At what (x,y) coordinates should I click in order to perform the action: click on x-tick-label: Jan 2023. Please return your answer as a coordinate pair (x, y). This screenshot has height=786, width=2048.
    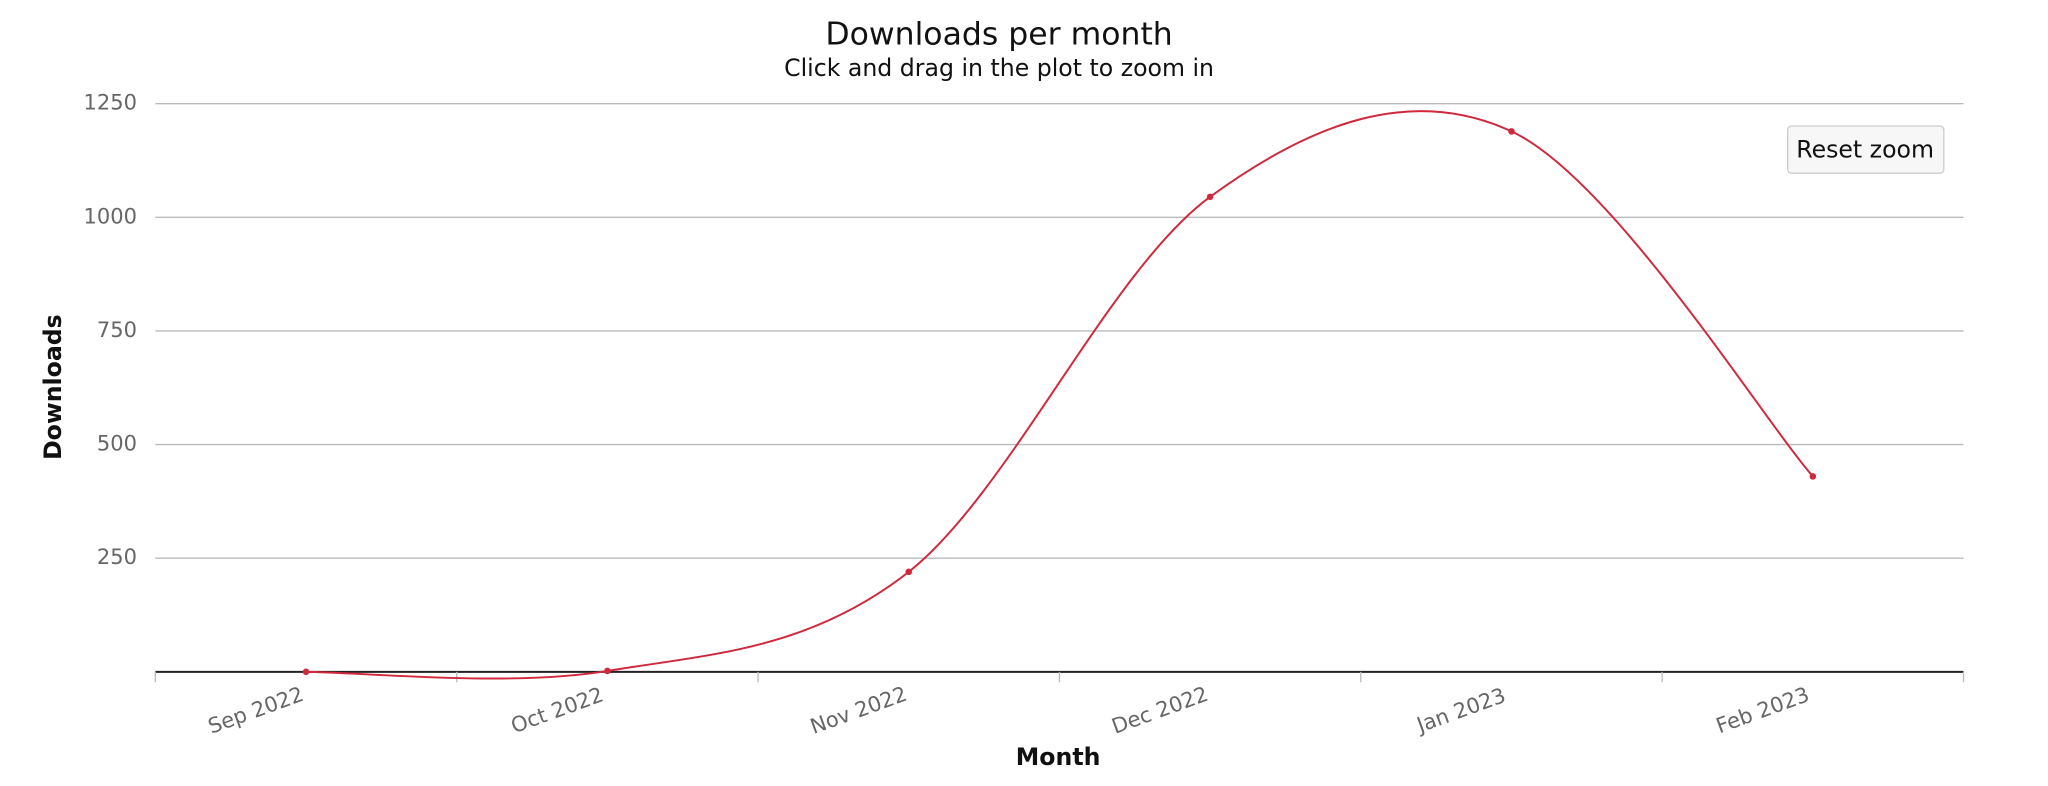
    Looking at the image, I should click on (1460, 710).